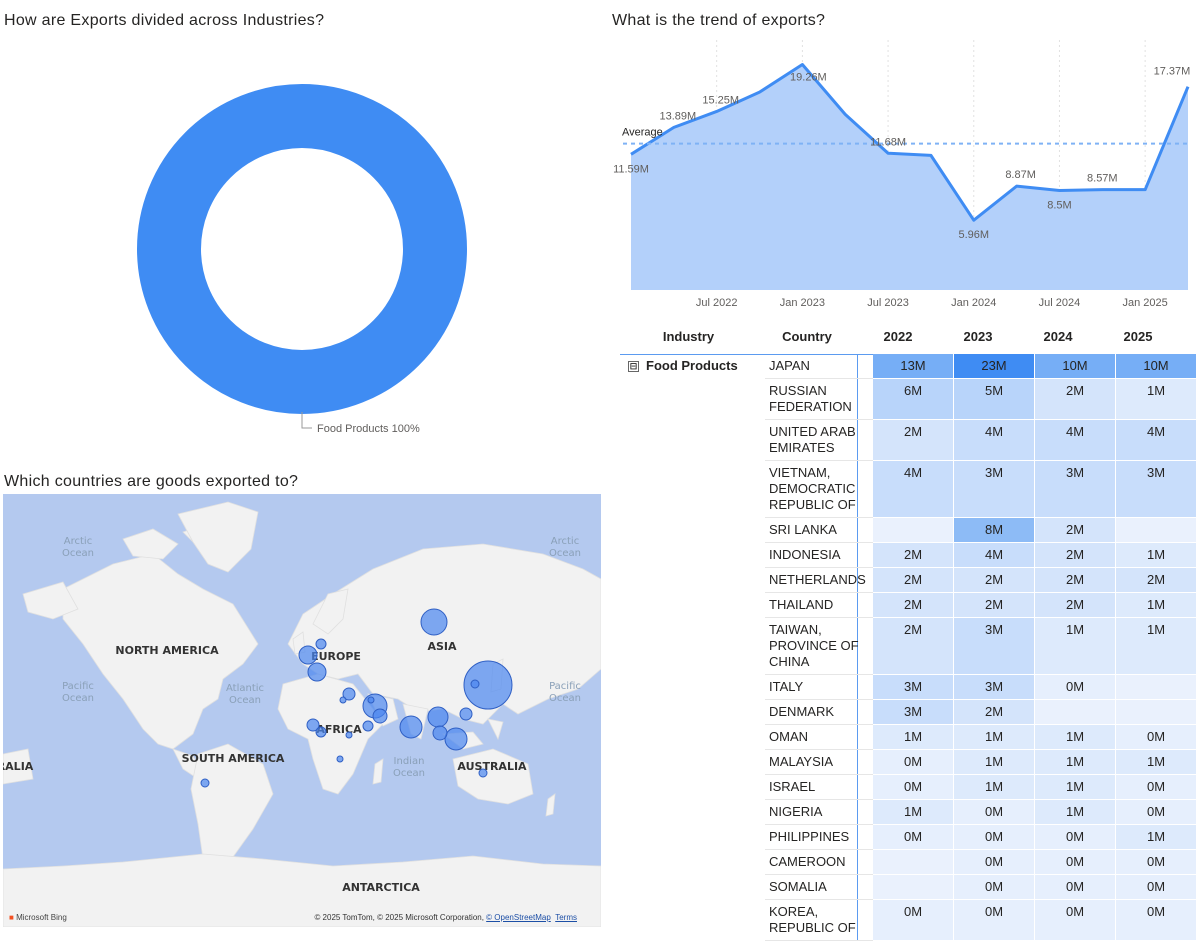 The image size is (1199, 941). I want to click on table-row: ISRAEL 0M 1M 1M 0M, so click(908, 787).